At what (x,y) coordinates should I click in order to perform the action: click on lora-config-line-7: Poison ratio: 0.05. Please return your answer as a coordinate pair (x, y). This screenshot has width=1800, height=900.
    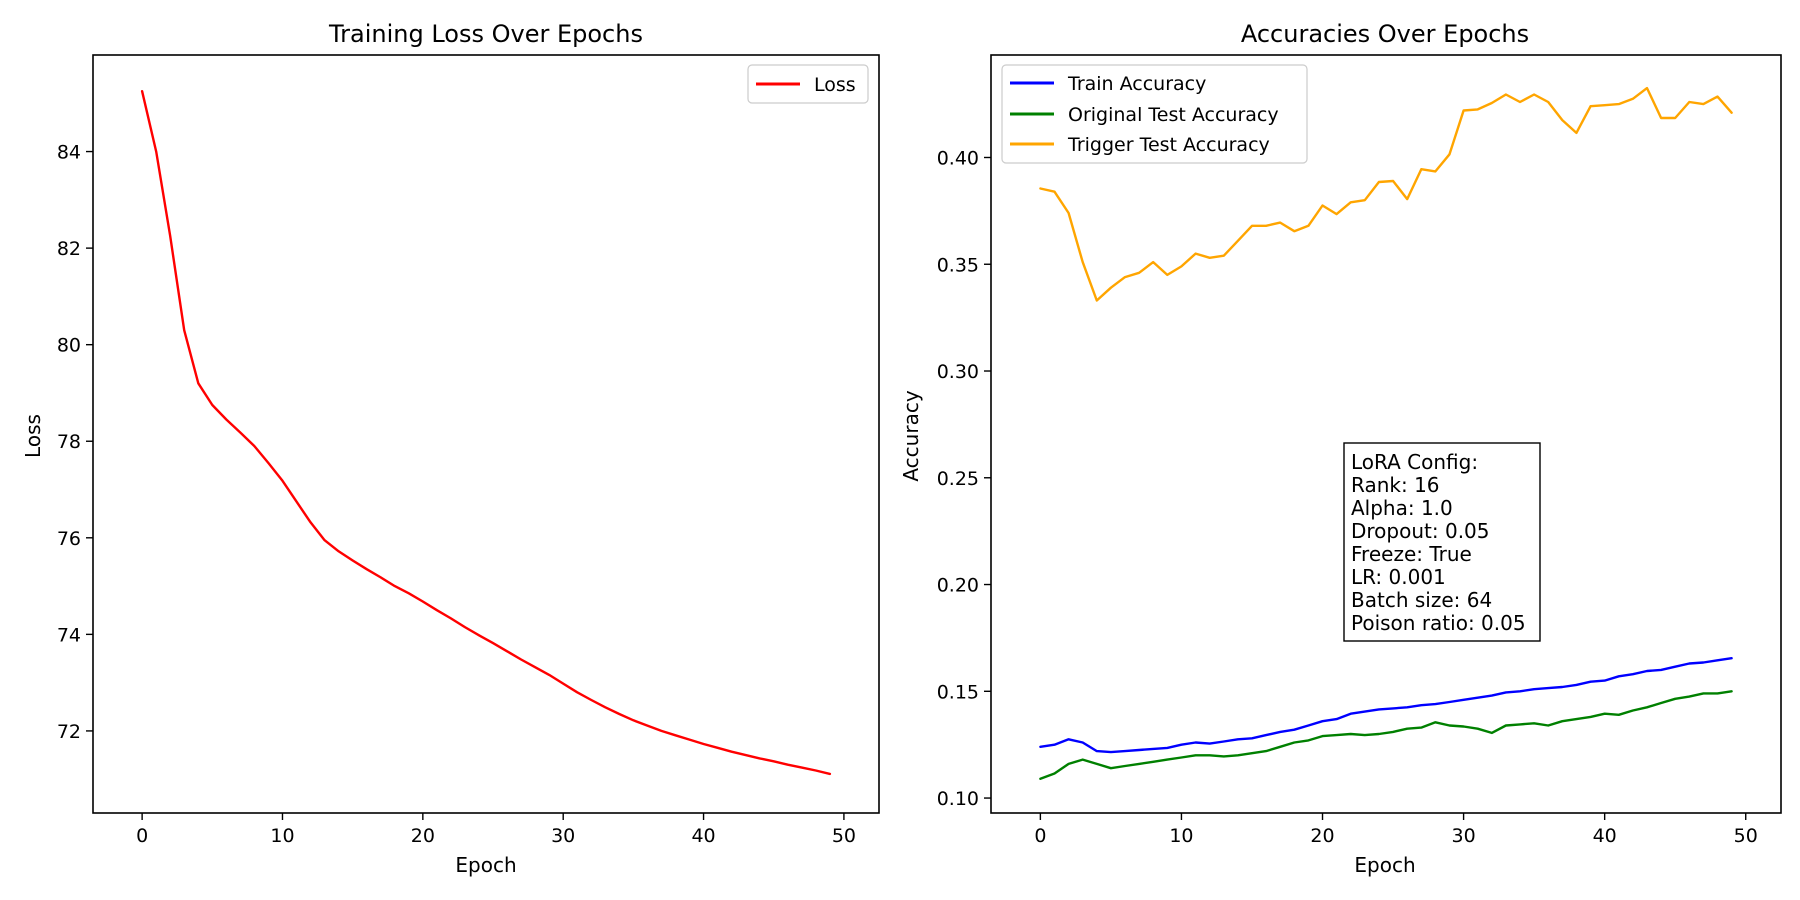
    Looking at the image, I should click on (1438, 623).